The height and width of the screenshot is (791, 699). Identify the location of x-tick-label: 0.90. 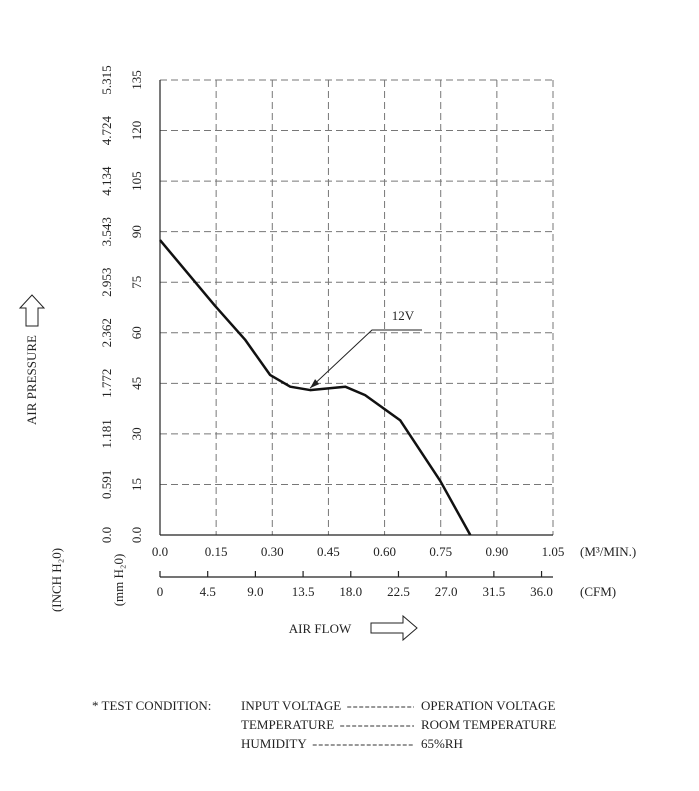
(496, 551).